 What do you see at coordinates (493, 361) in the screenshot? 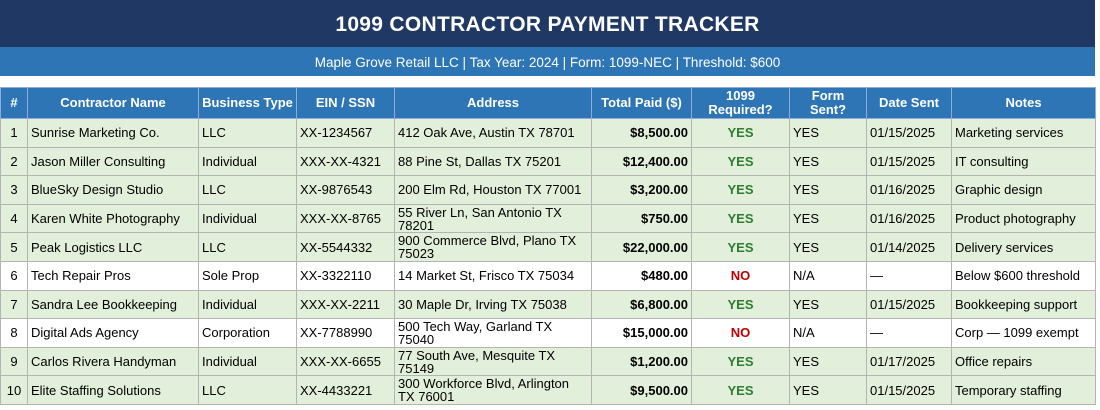
I see `cell-address: 77 South Ave, Mesquite TX 75149` at bounding box center [493, 361].